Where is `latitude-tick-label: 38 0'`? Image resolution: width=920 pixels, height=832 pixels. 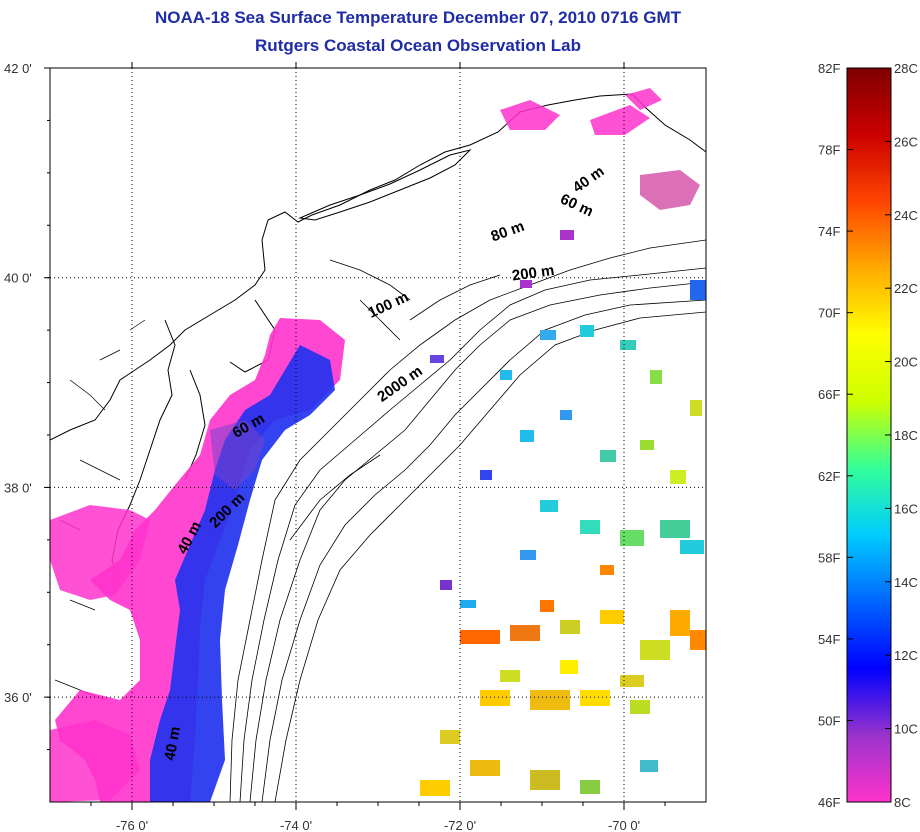
latitude-tick-label: 38 0' is located at coordinates (18, 487).